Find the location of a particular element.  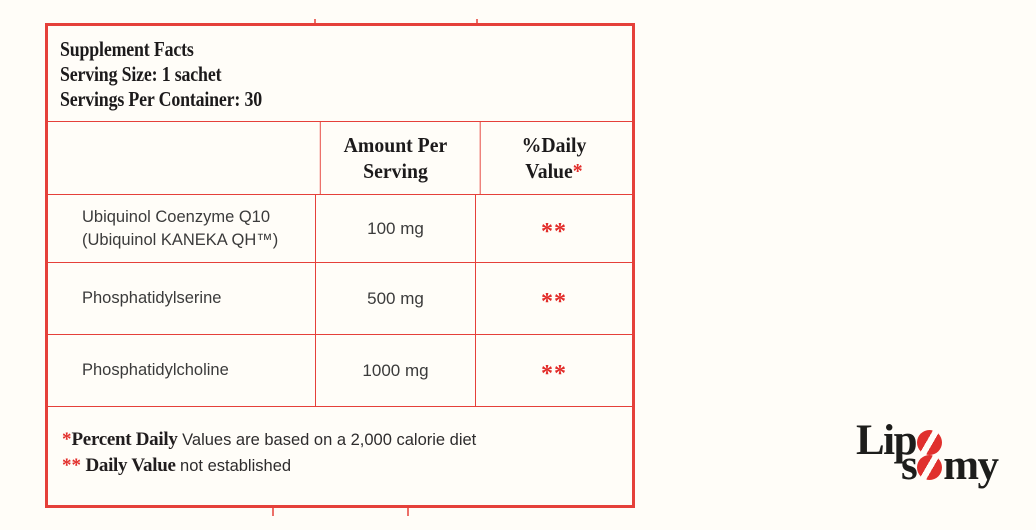

footnote-daily-value: ** Daily Value not established is located at coordinates (177, 465).